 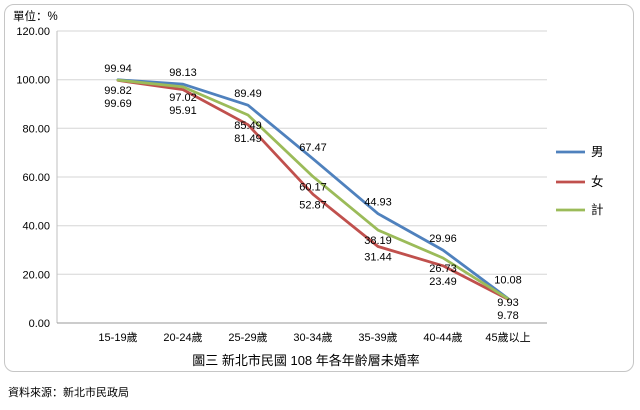 What do you see at coordinates (597, 152) in the screenshot?
I see `legend-label-男: 男` at bounding box center [597, 152].